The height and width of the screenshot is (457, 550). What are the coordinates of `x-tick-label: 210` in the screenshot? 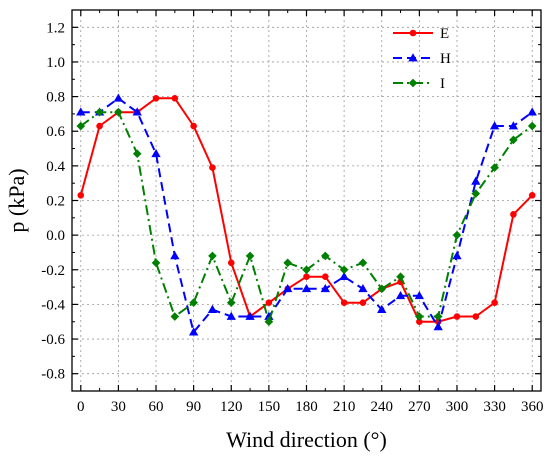 It's located at (344, 407).